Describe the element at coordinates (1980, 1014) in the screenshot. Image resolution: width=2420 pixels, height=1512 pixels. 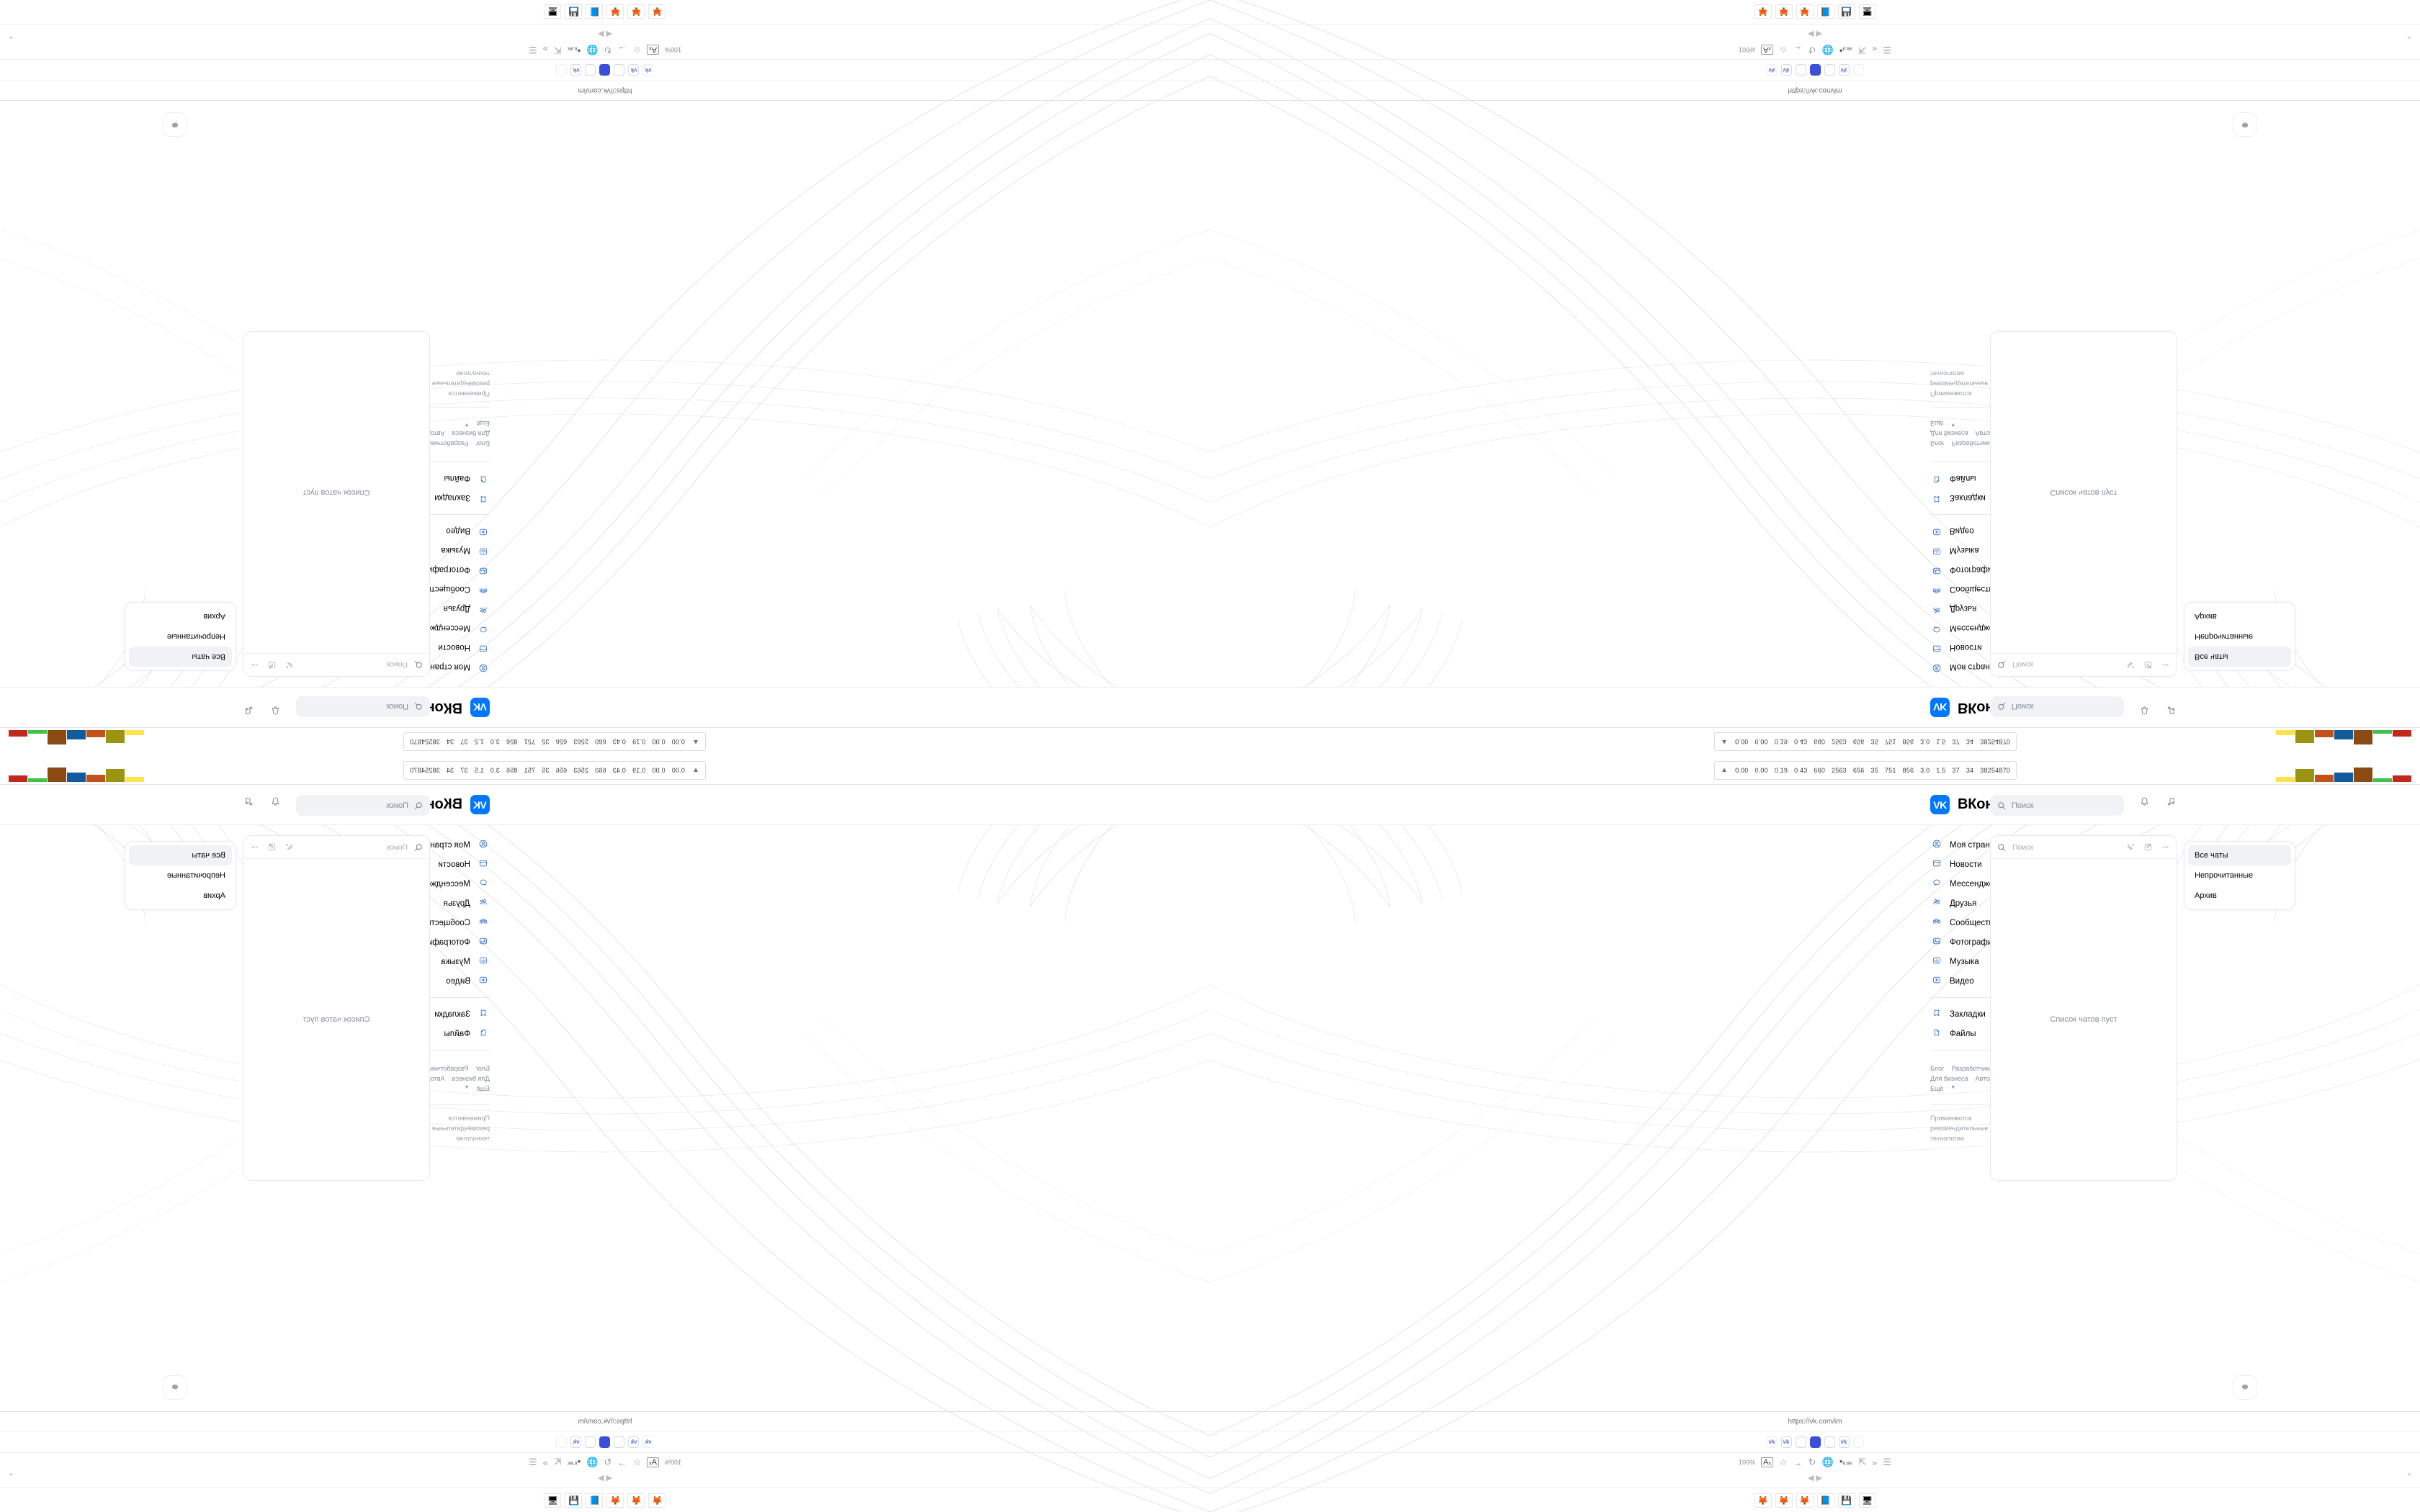
I see `sidebar-item-9: Закладки` at that location.